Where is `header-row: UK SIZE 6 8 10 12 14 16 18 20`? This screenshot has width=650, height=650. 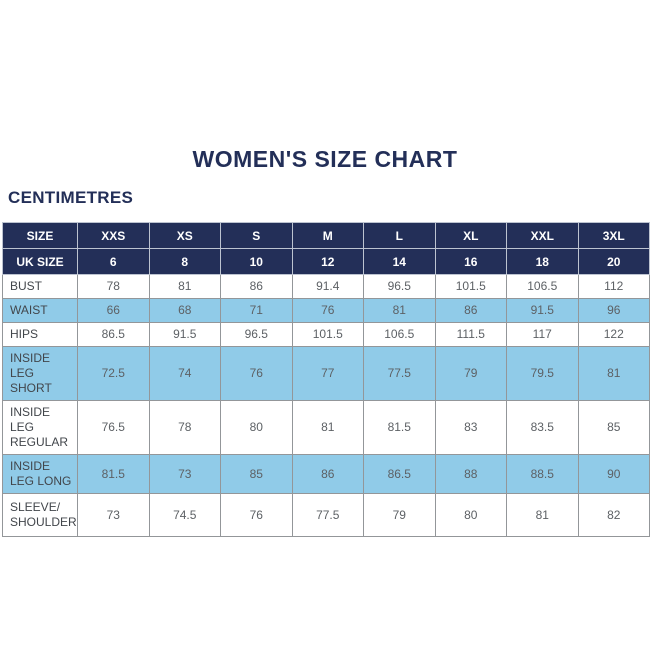 header-row: UK SIZE 6 8 10 12 14 16 18 20 is located at coordinates (326, 261).